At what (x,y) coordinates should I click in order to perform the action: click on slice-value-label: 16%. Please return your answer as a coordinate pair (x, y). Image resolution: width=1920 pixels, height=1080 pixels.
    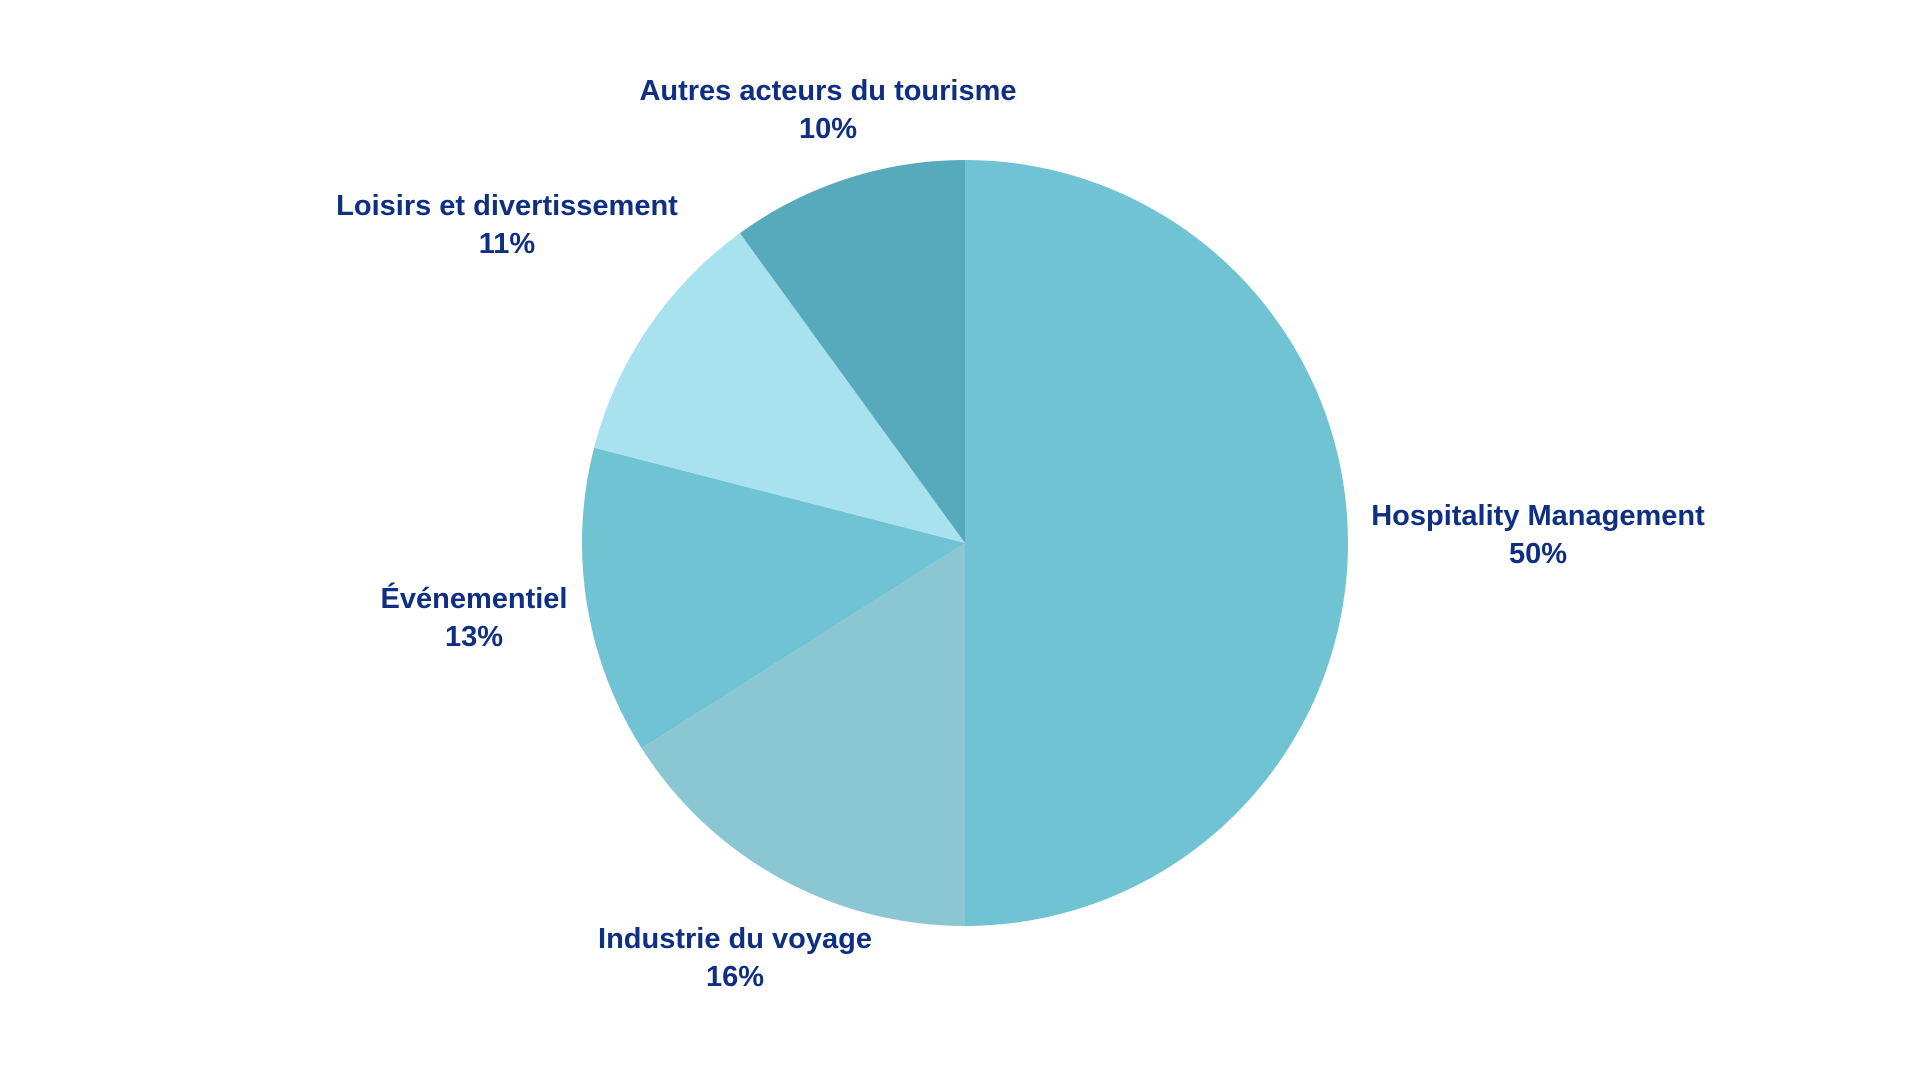
    Looking at the image, I should click on (735, 977).